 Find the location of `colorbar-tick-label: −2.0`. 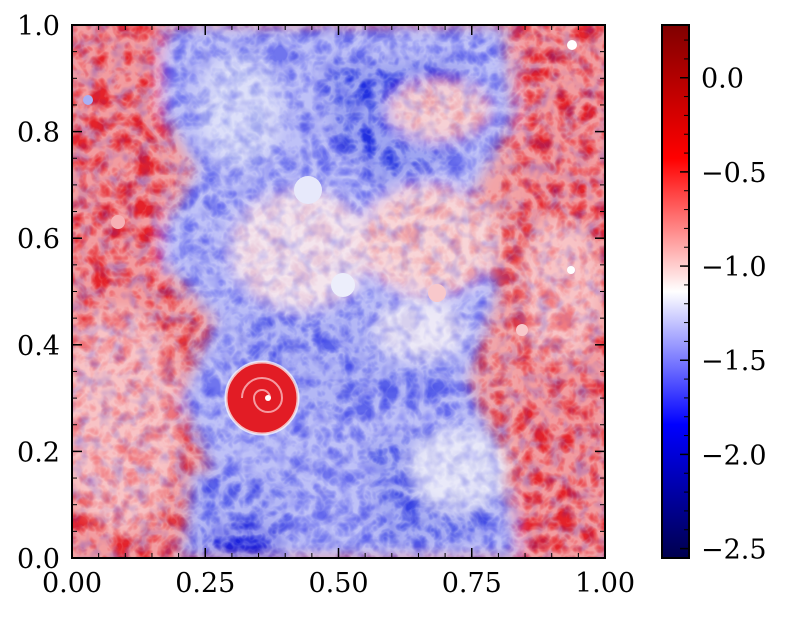

colorbar-tick-label: −2.0 is located at coordinates (734, 455).